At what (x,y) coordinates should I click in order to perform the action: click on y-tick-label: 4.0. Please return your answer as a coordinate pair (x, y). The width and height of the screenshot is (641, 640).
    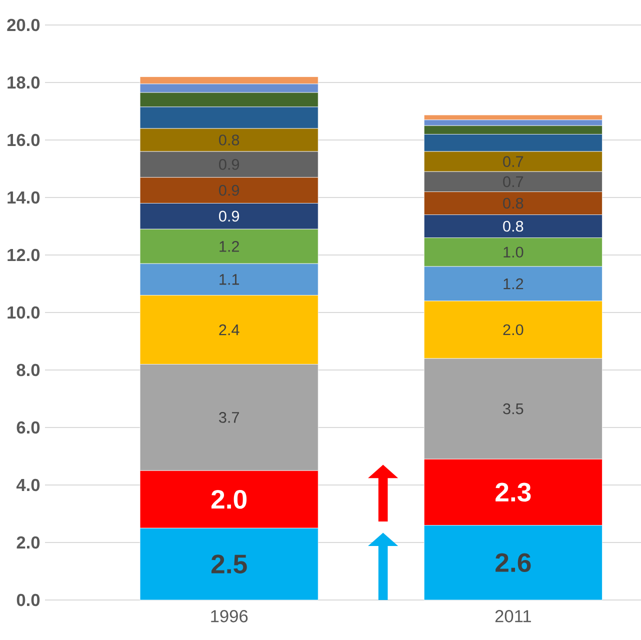
    Looking at the image, I should click on (28, 485).